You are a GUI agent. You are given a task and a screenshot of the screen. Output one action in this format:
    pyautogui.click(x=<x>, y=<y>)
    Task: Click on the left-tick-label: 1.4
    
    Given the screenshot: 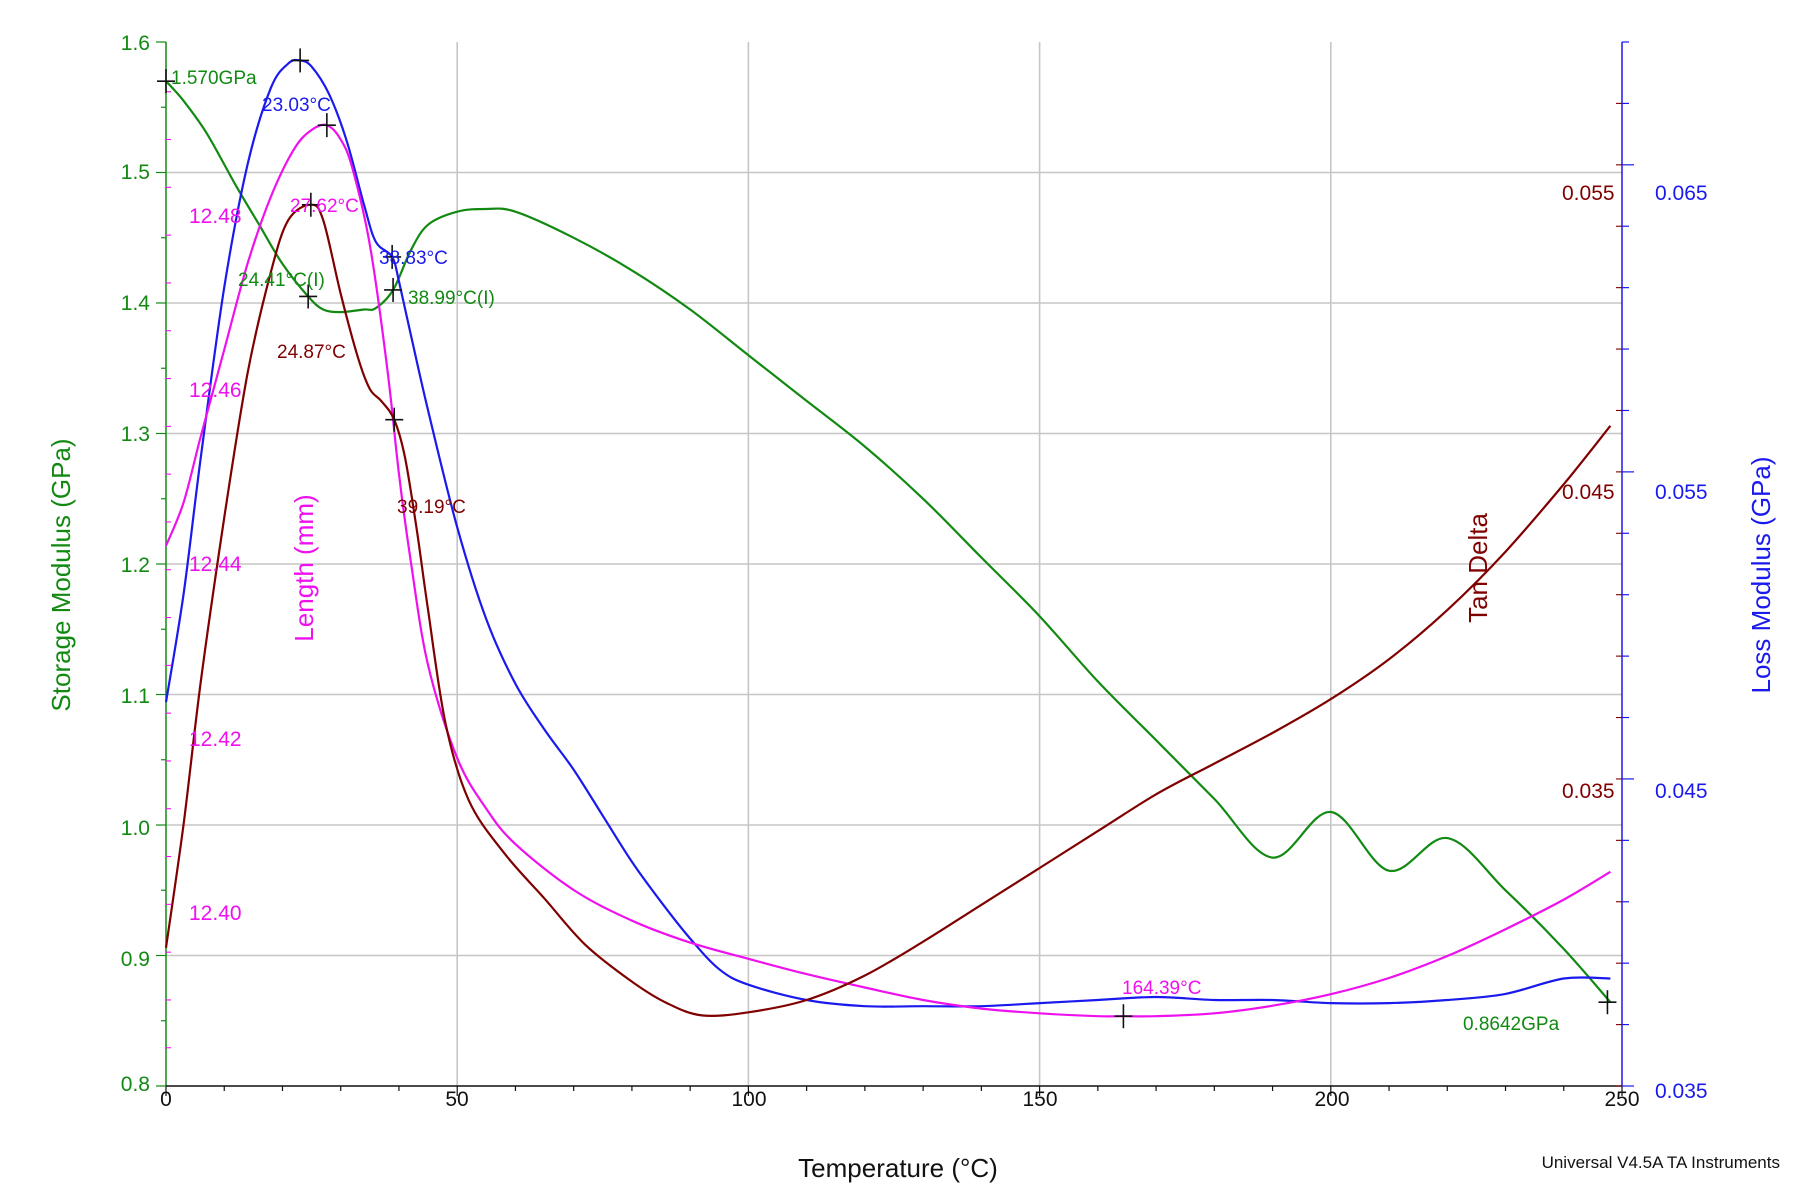 What is the action you would take?
    pyautogui.click(x=136, y=303)
    